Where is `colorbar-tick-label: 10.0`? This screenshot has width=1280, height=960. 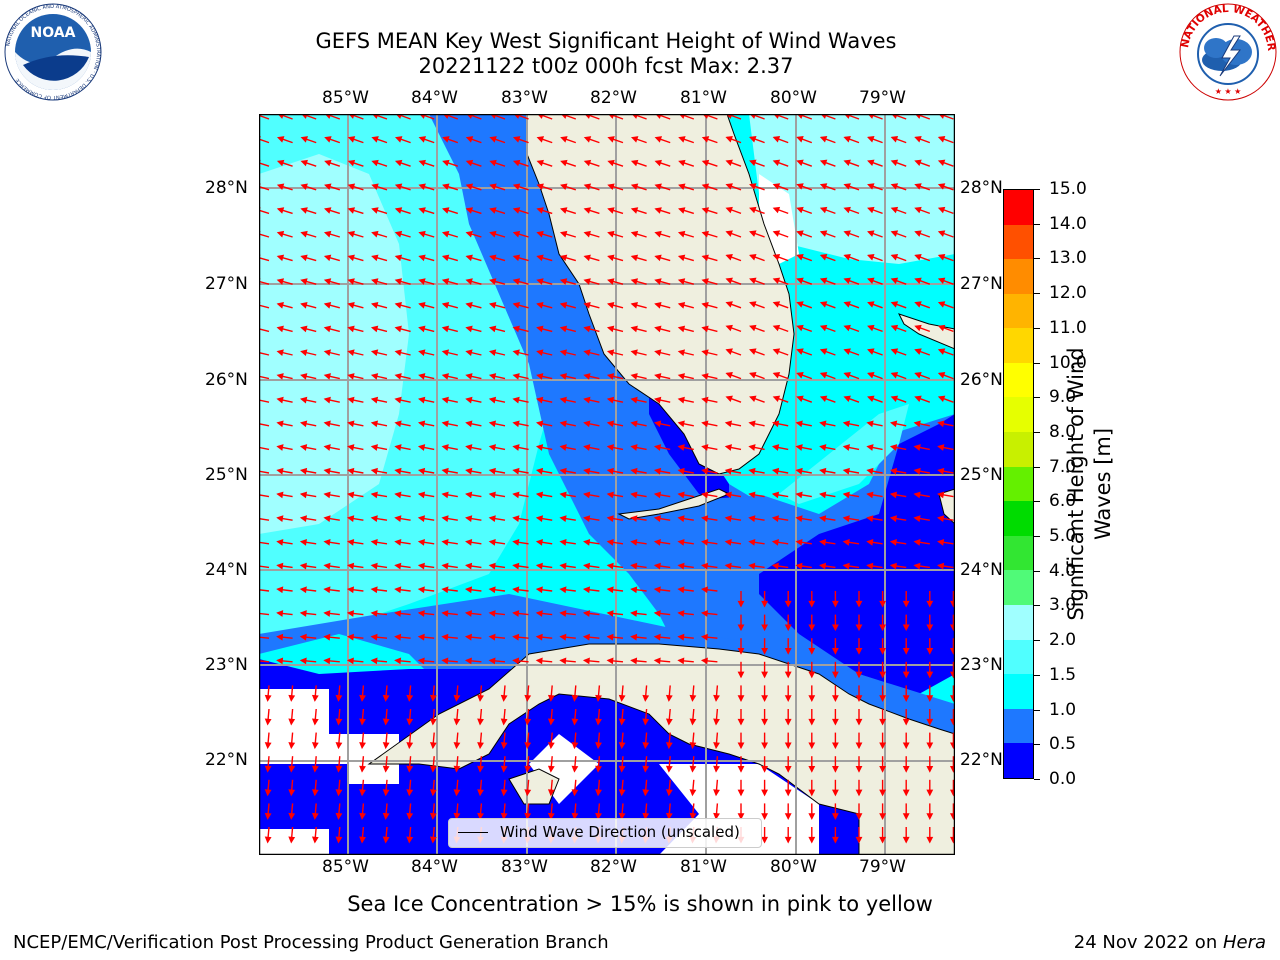 colorbar-tick-label: 10.0 is located at coordinates (1068, 362).